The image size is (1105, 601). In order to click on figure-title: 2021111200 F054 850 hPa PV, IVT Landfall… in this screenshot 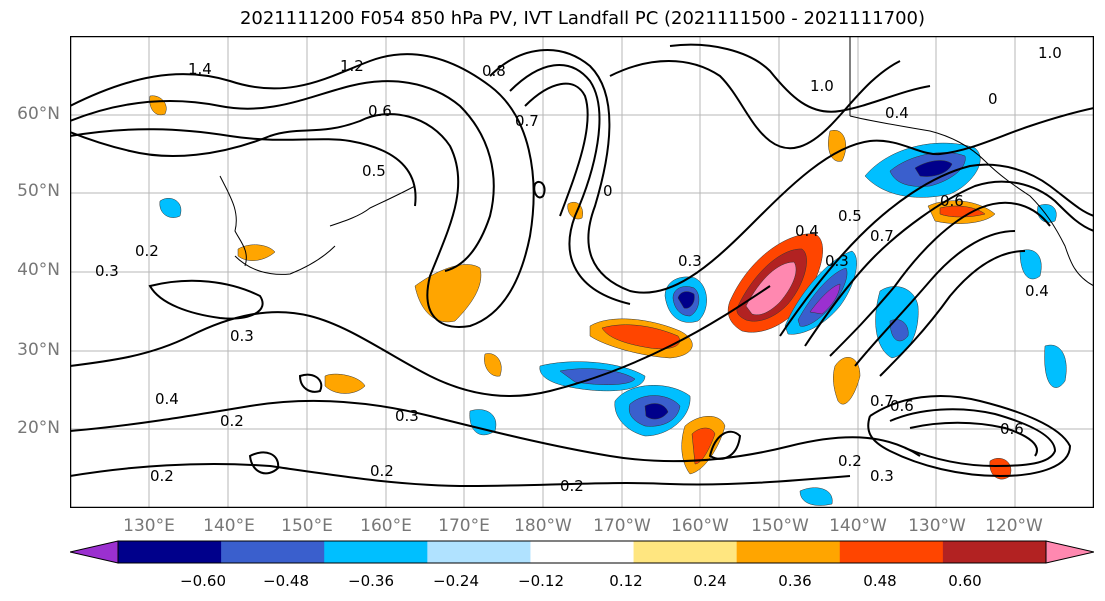, I will do `click(582, 18)`.